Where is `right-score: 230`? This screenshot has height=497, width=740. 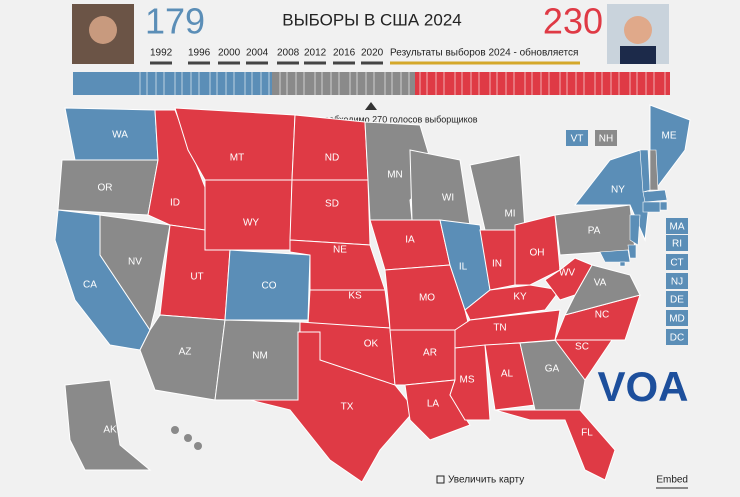
right-score: 230 is located at coordinates (573, 21).